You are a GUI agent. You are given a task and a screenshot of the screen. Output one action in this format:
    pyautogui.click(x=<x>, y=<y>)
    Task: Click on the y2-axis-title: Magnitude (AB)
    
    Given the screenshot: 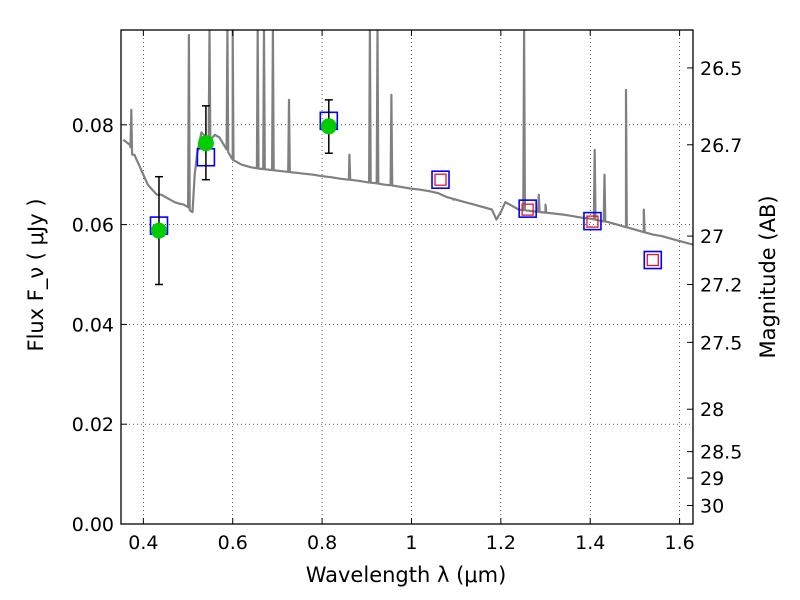 What is the action you would take?
    pyautogui.click(x=768, y=276)
    